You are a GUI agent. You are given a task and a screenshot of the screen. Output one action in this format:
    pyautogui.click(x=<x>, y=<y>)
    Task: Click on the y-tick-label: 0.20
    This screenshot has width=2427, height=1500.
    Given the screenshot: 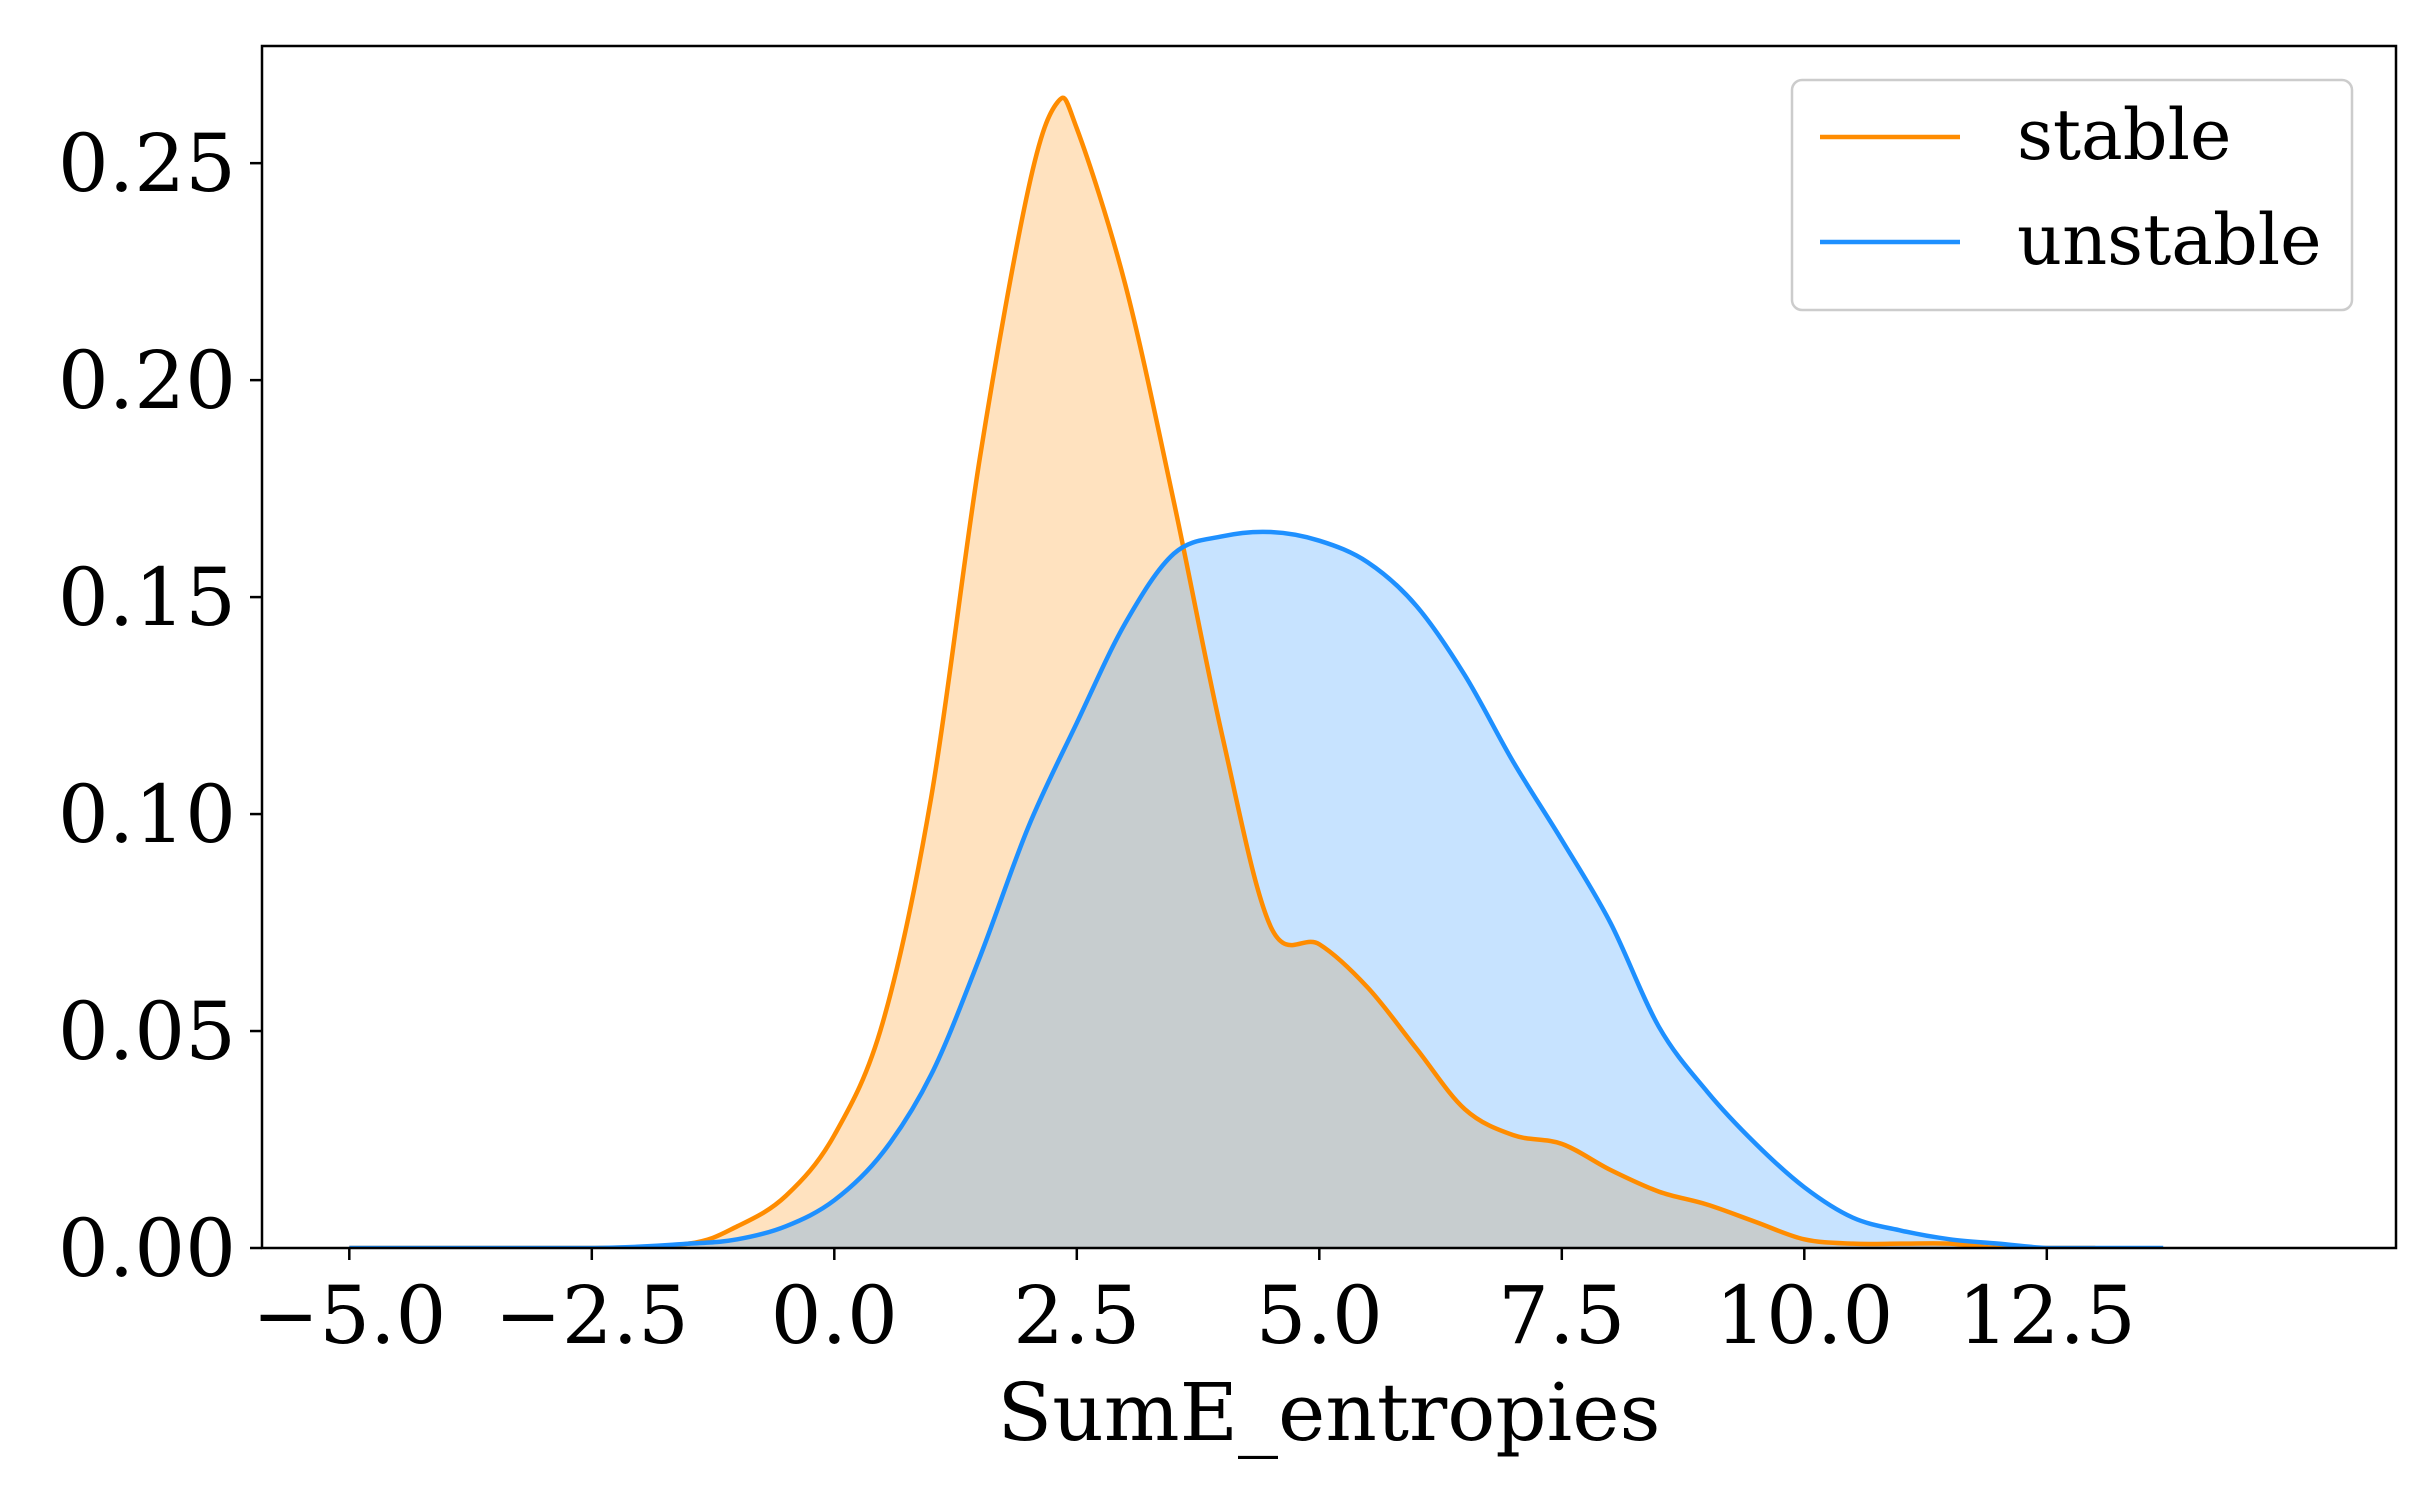 What is the action you would take?
    pyautogui.click(x=147, y=380)
    